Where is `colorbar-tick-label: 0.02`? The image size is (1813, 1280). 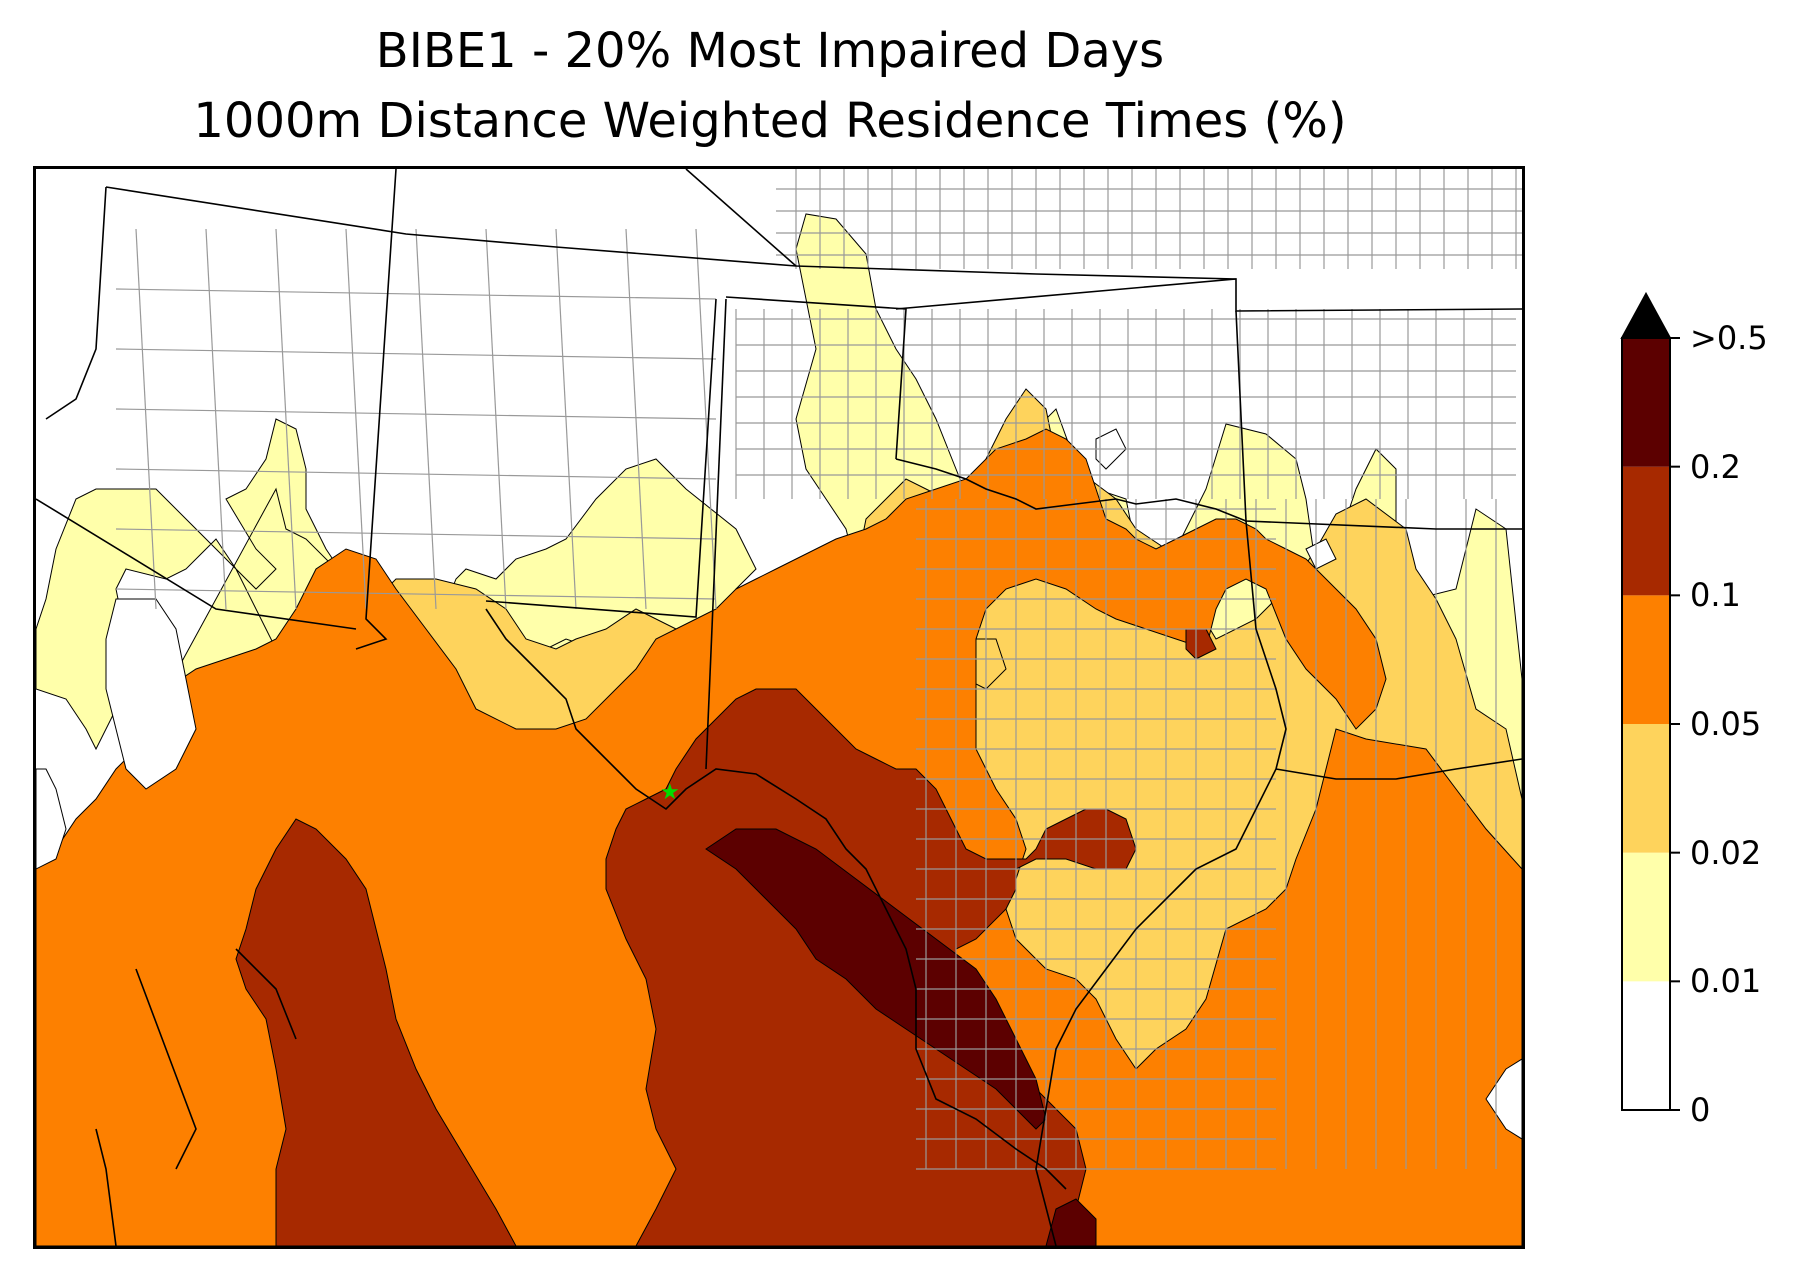
colorbar-tick-label: 0.02 is located at coordinates (1726, 852).